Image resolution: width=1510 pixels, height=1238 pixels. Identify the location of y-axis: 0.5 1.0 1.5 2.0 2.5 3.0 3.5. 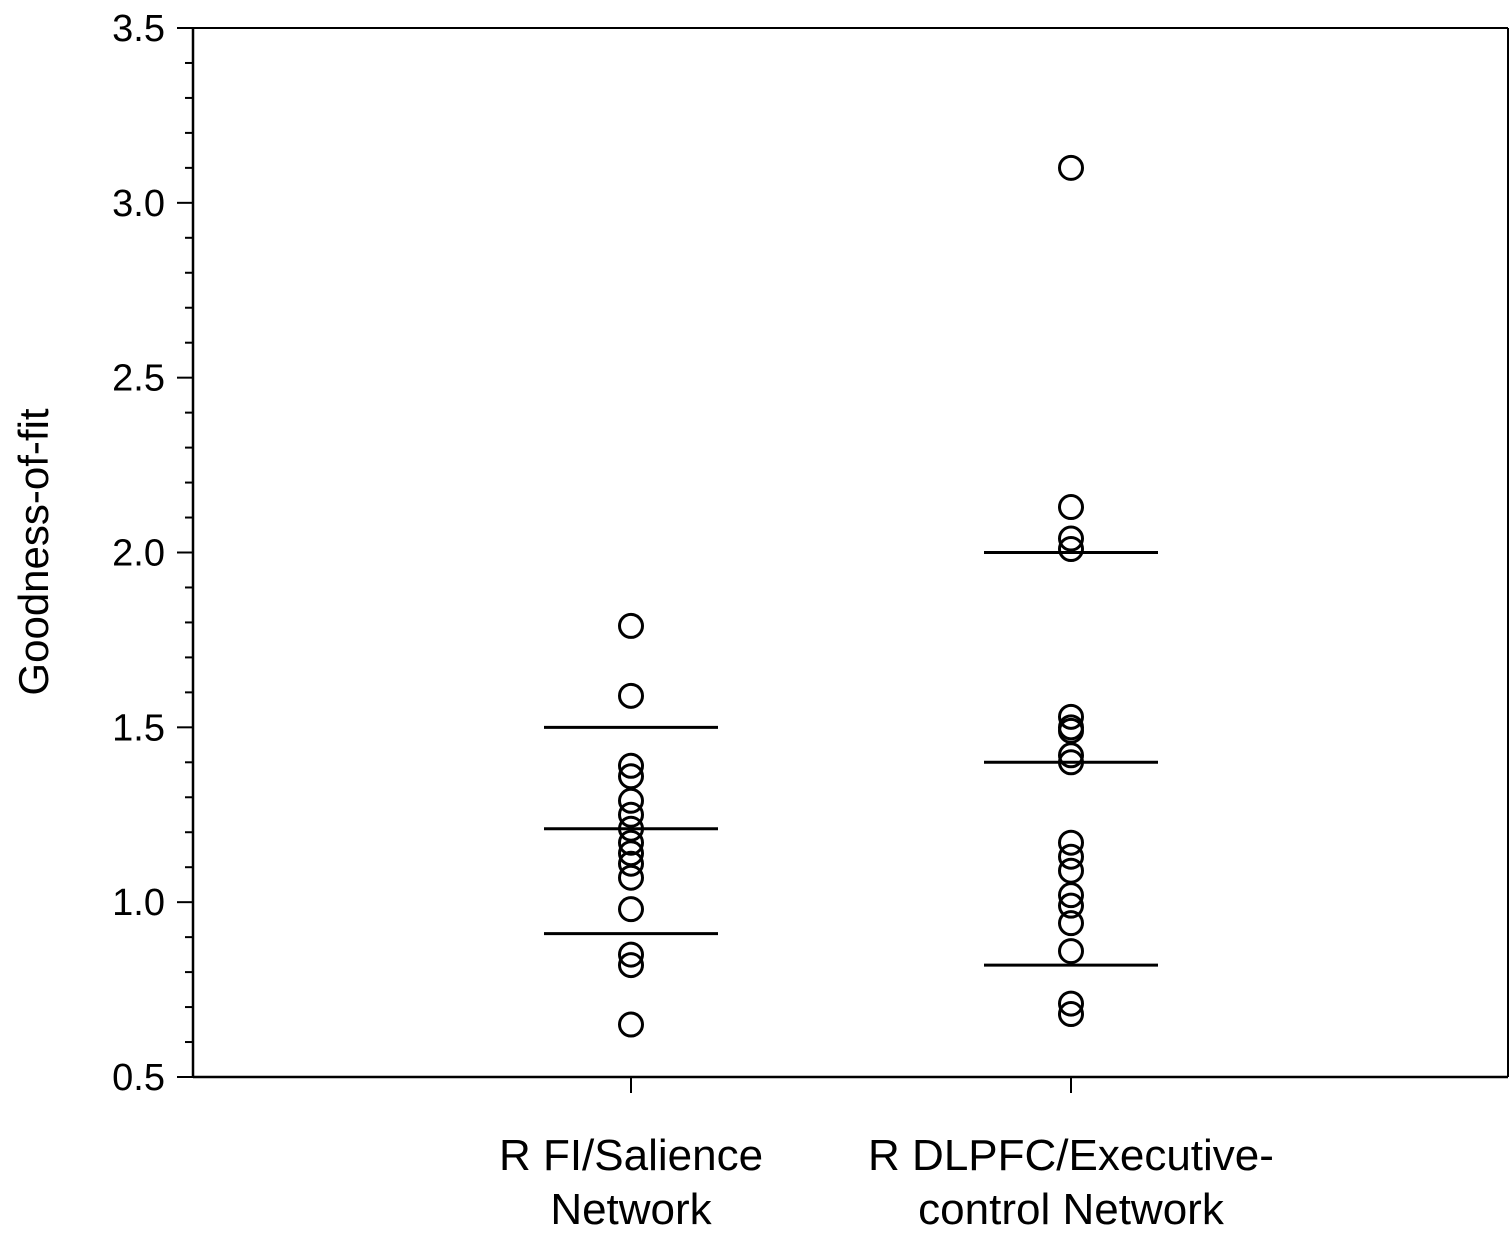
(152, 553).